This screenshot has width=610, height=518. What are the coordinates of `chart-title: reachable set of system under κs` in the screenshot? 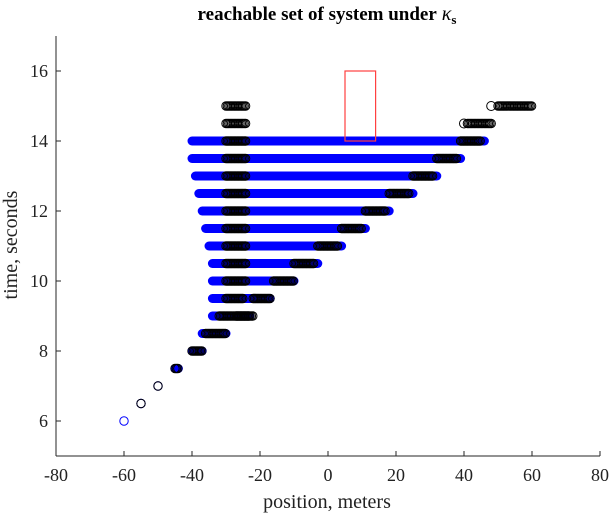 It's located at (327, 15).